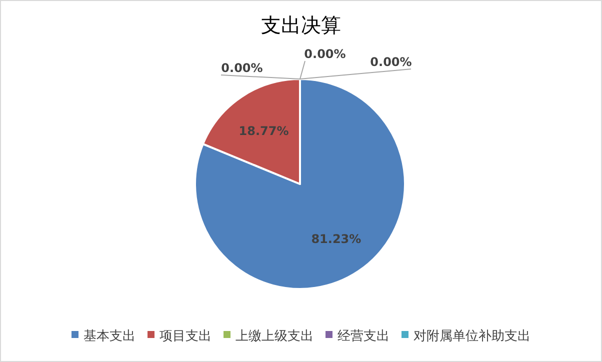  Describe the element at coordinates (275, 336) in the screenshot. I see `legend-label: 上缴上级支出` at that location.